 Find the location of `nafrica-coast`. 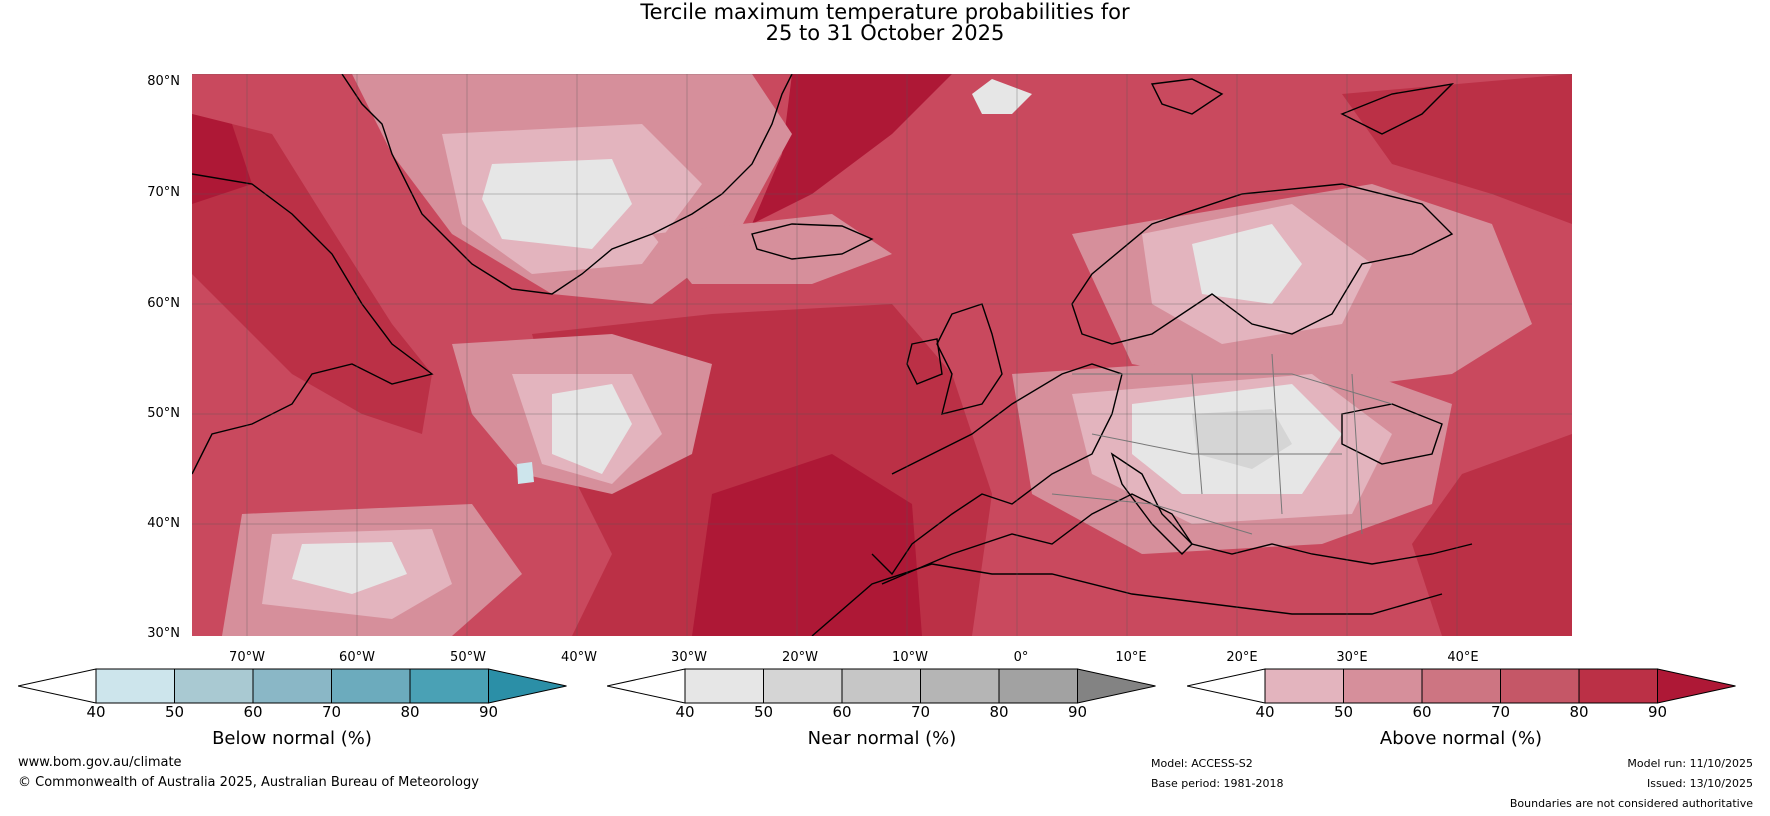

nafrica-coast is located at coordinates (1127, 599).